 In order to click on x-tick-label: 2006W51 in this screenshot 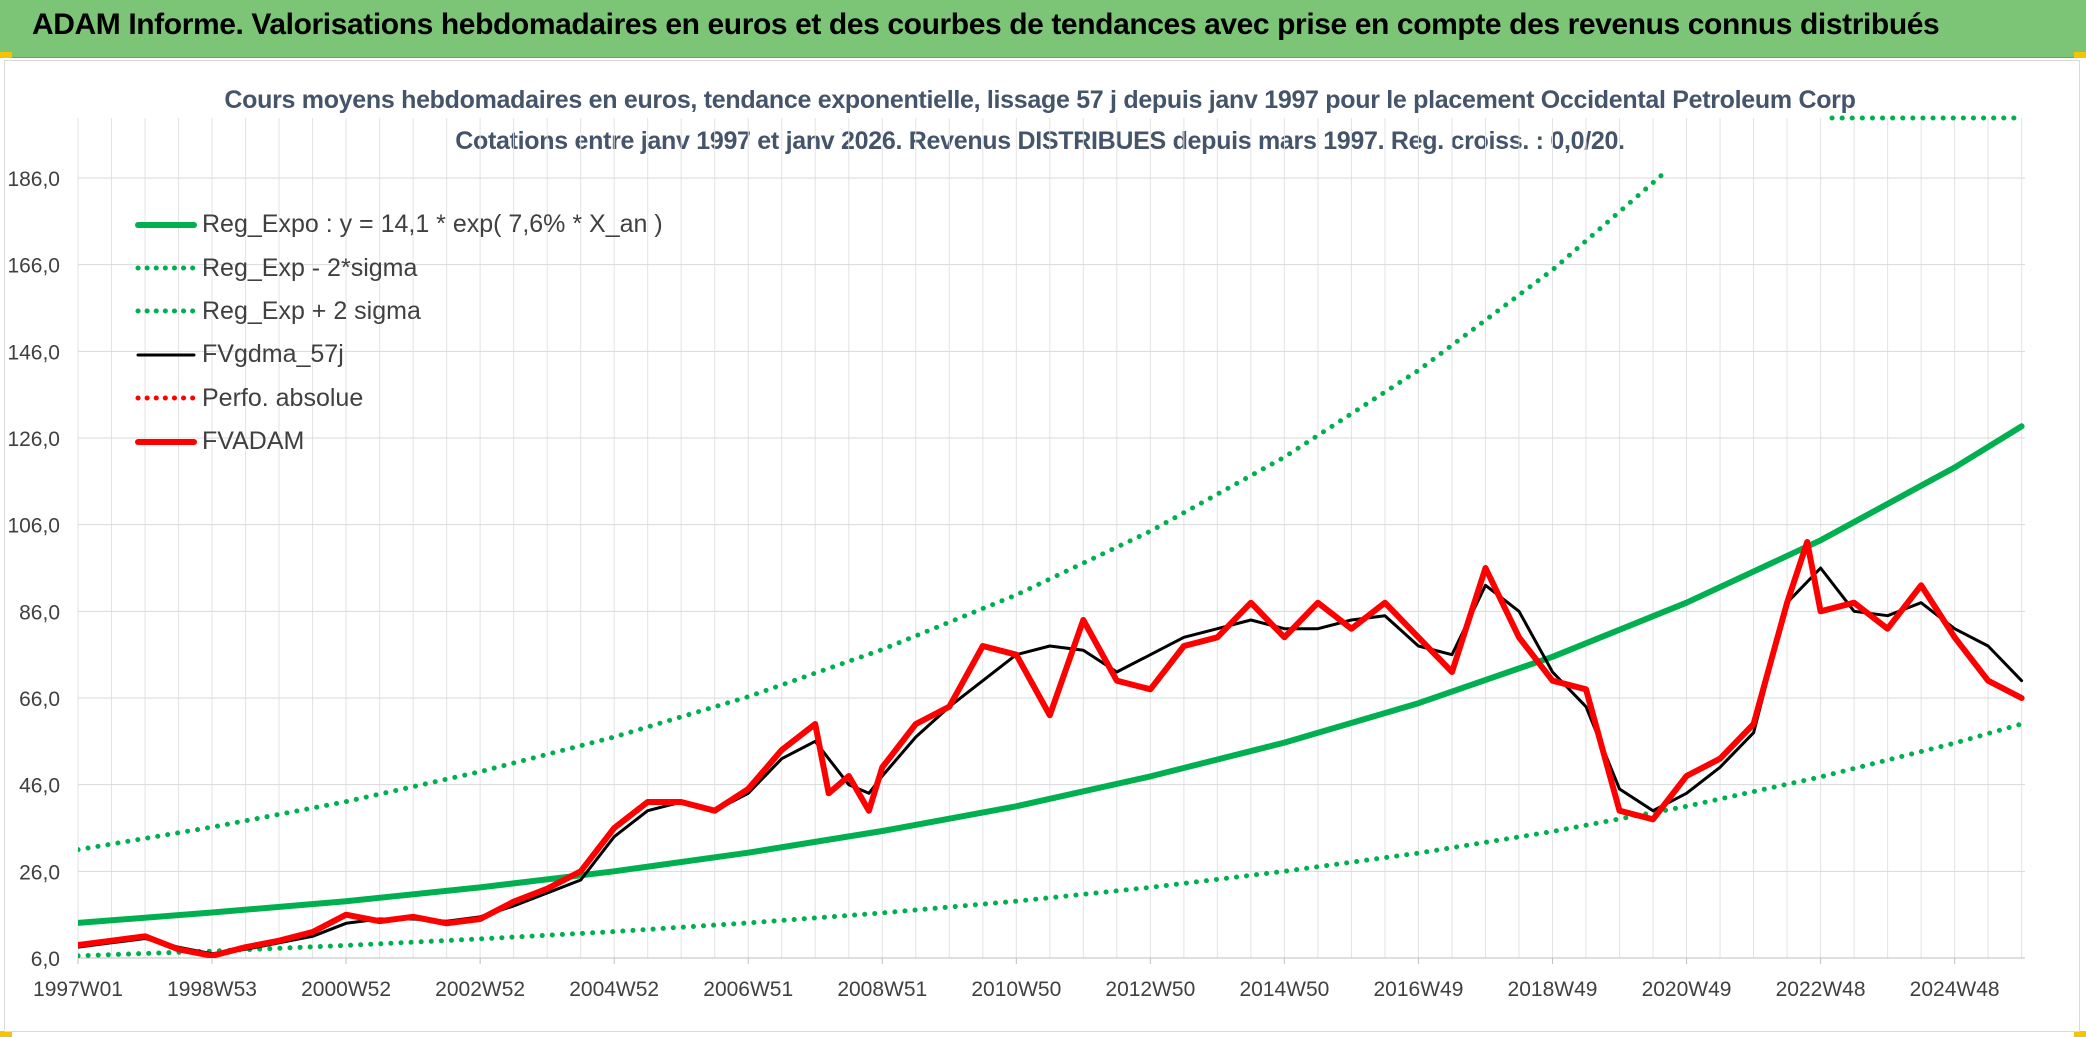, I will do `click(748, 989)`.